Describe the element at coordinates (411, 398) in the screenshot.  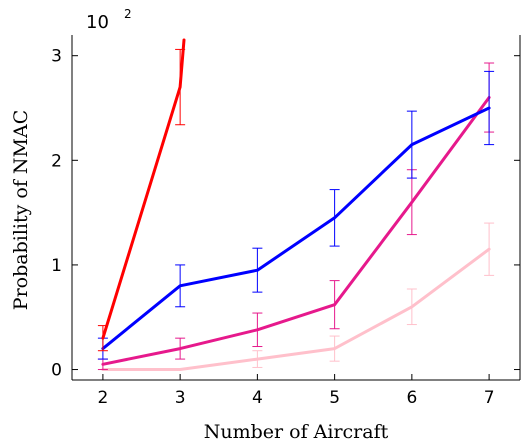
I see `x-tick-label: 6` at that location.